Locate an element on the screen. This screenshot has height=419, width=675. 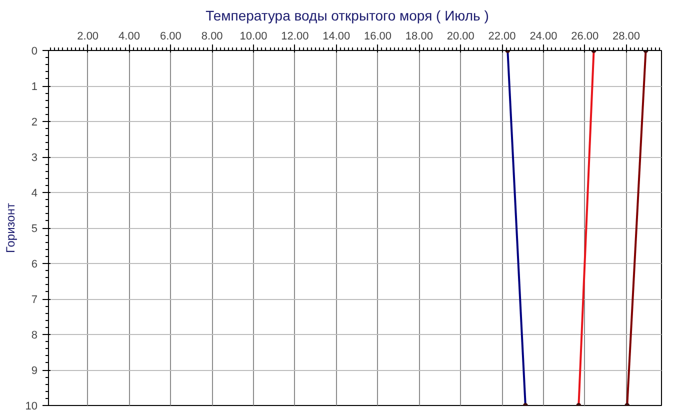
x-tick-label: 8.00 is located at coordinates (212, 36).